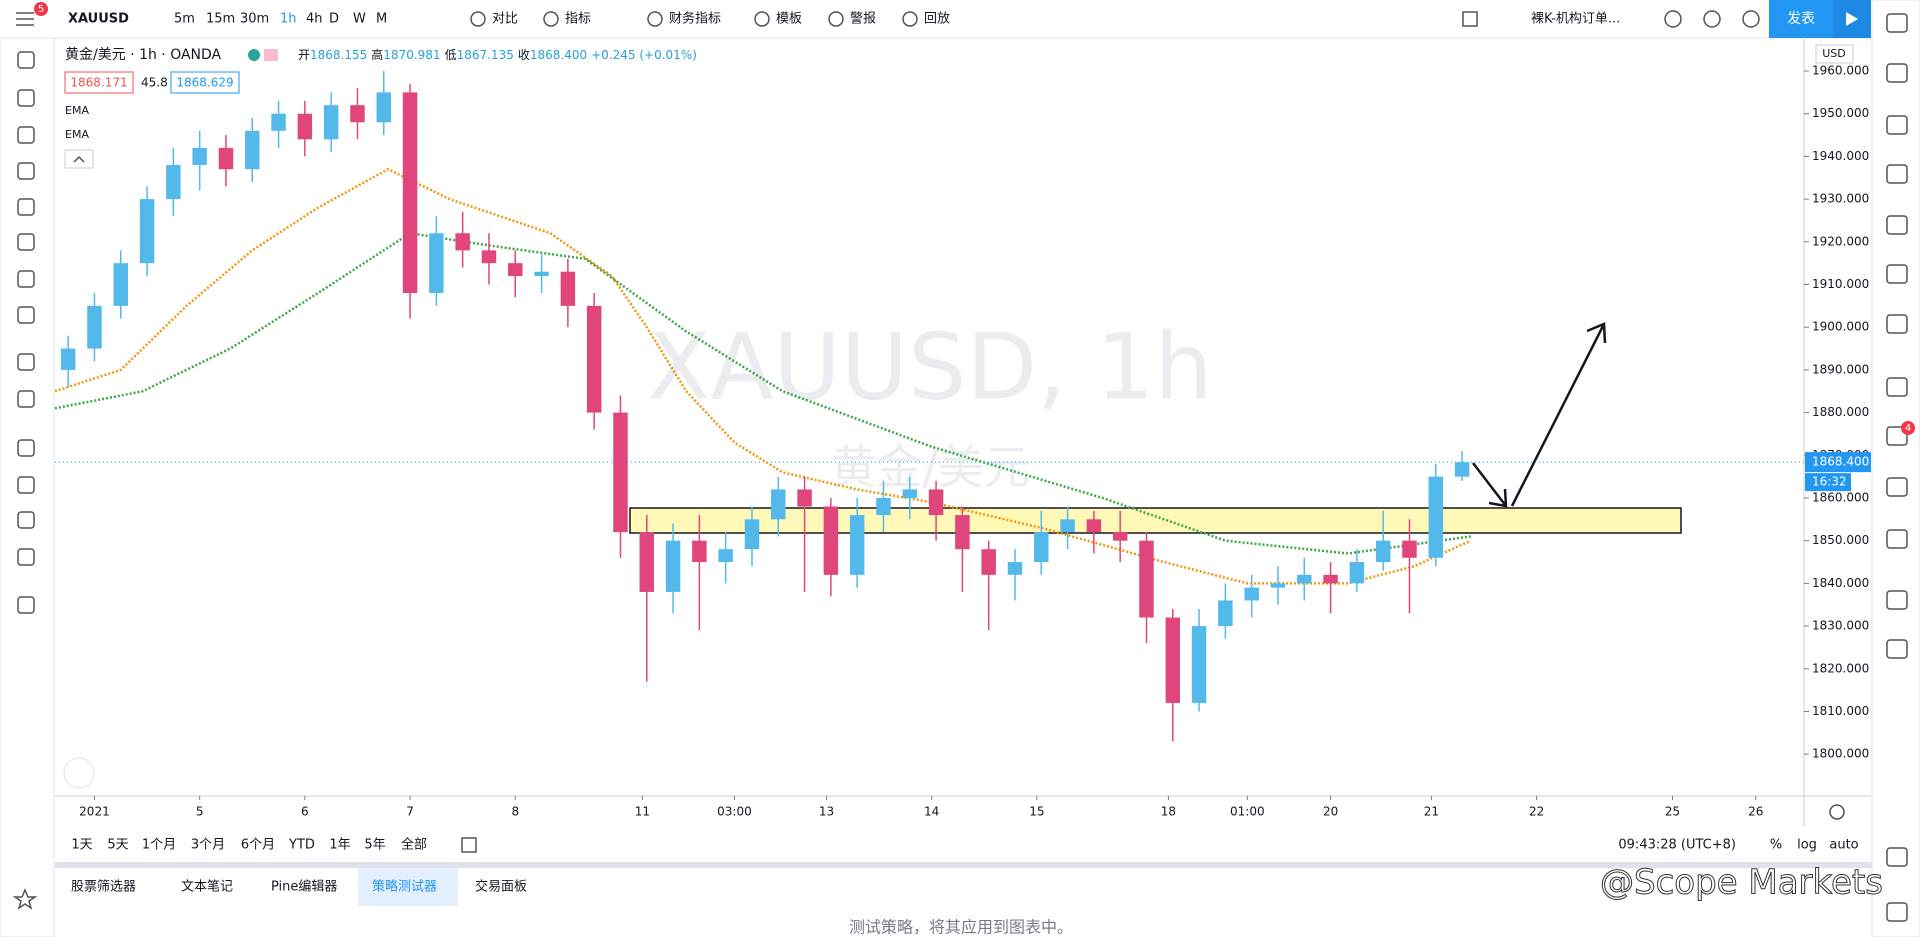 The width and height of the screenshot is (1920, 941). Describe the element at coordinates (98, 19) in the screenshot. I see `symbol: XAUUSD` at that location.